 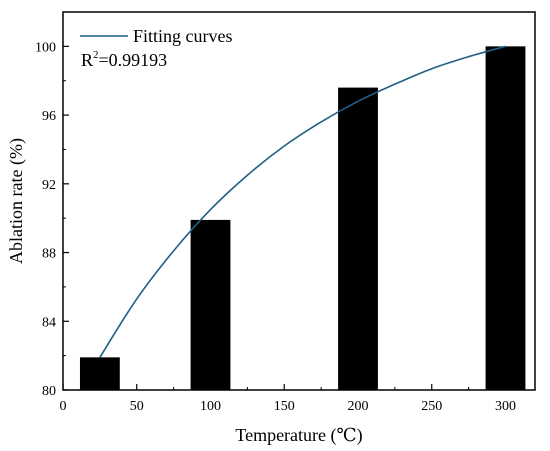 I want to click on r-squared-superscript: 2, so click(x=96, y=55).